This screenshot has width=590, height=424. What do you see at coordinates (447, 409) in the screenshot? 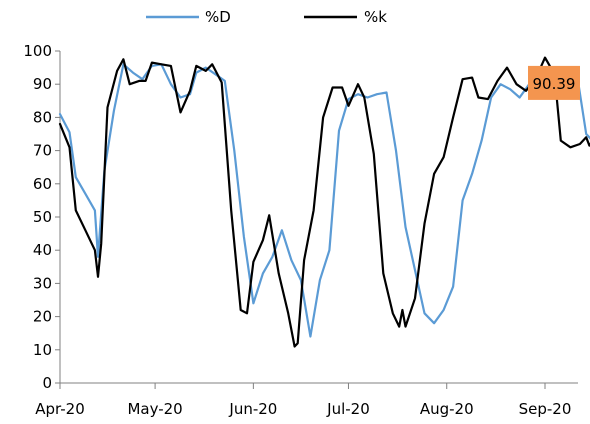
I see `x-tick-label: Aug-20` at bounding box center [447, 409].